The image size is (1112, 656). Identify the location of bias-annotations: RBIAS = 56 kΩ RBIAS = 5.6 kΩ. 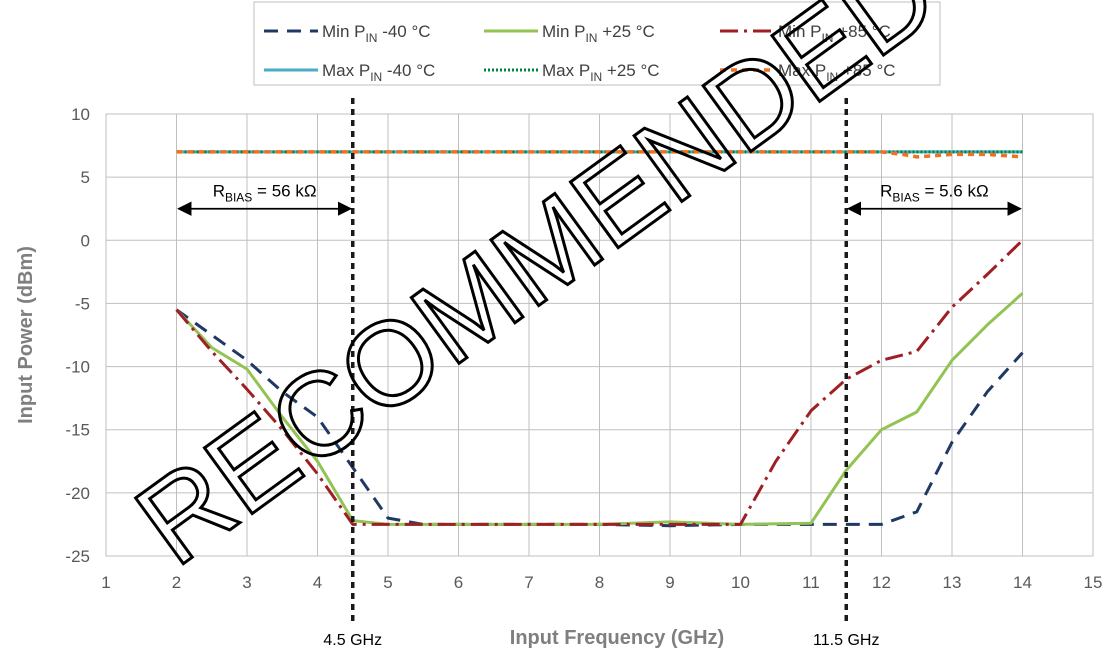
(599, 199).